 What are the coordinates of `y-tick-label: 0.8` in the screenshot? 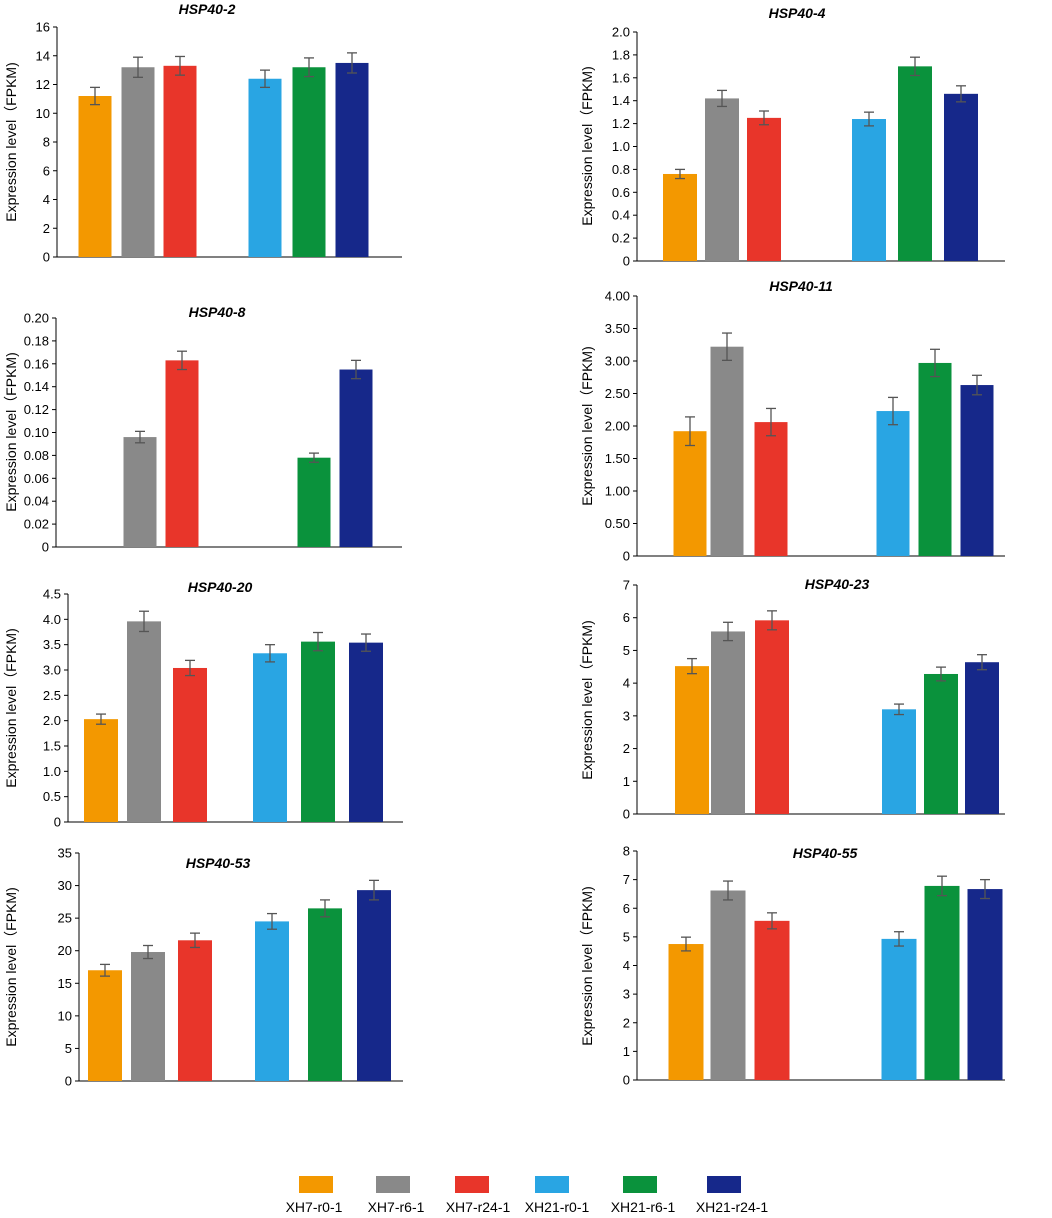 It's located at (621, 169).